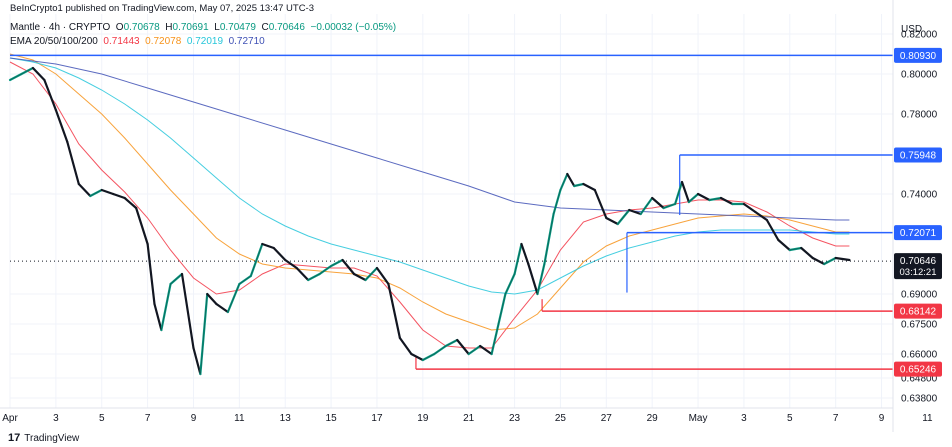  I want to click on x-tick-label: Apr, so click(10, 418).